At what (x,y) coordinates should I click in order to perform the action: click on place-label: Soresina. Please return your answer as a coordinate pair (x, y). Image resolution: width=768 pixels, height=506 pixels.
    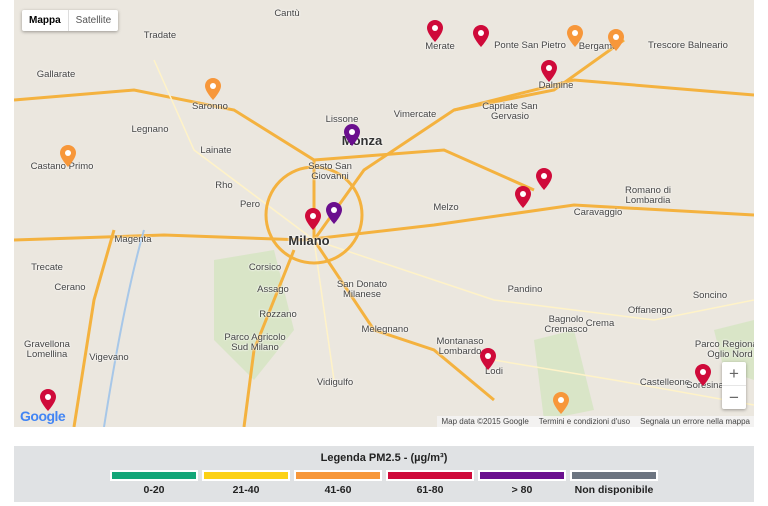
    Looking at the image, I should click on (705, 385).